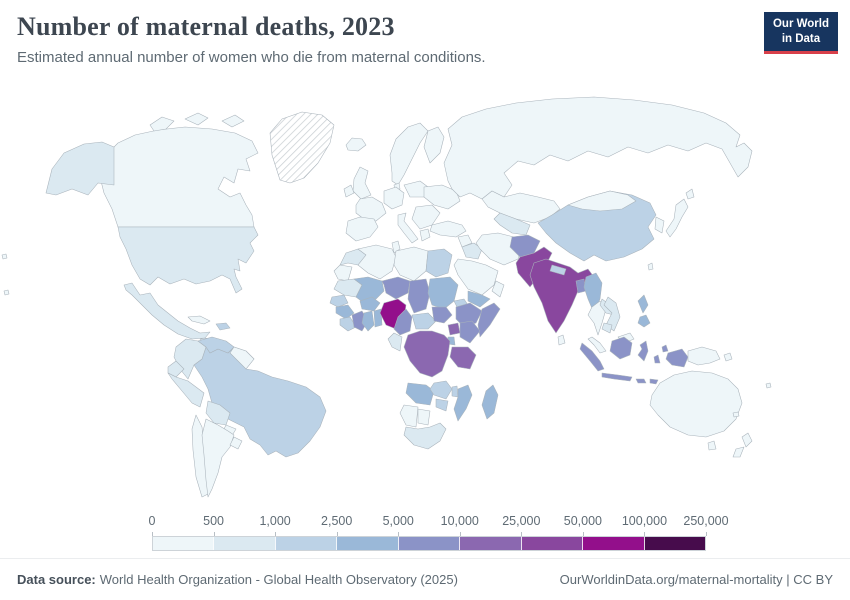  What do you see at coordinates (454, 329) in the screenshot?
I see `country-uganda` at bounding box center [454, 329].